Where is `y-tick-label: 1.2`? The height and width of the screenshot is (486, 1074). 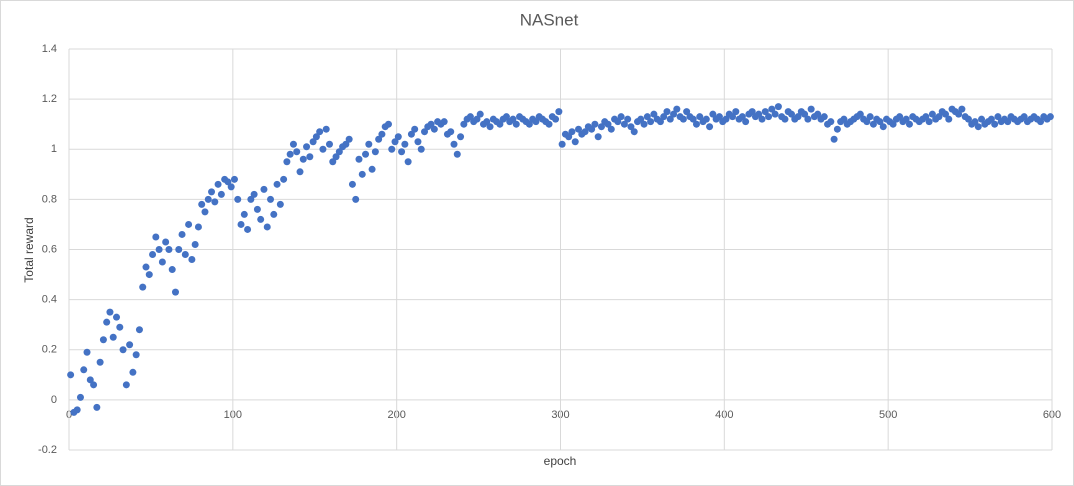
y-tick-label: 1.2 is located at coordinates (49, 99).